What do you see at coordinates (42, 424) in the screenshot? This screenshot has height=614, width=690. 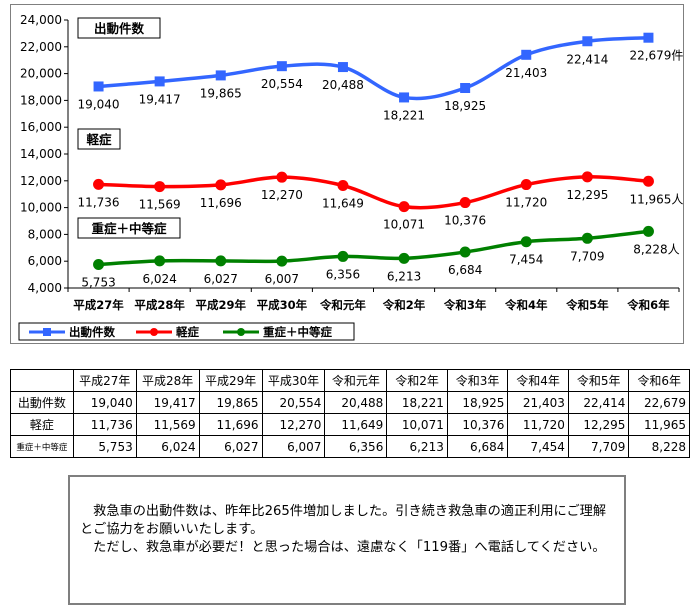 I see `table-row-label: 軽症` at bounding box center [42, 424].